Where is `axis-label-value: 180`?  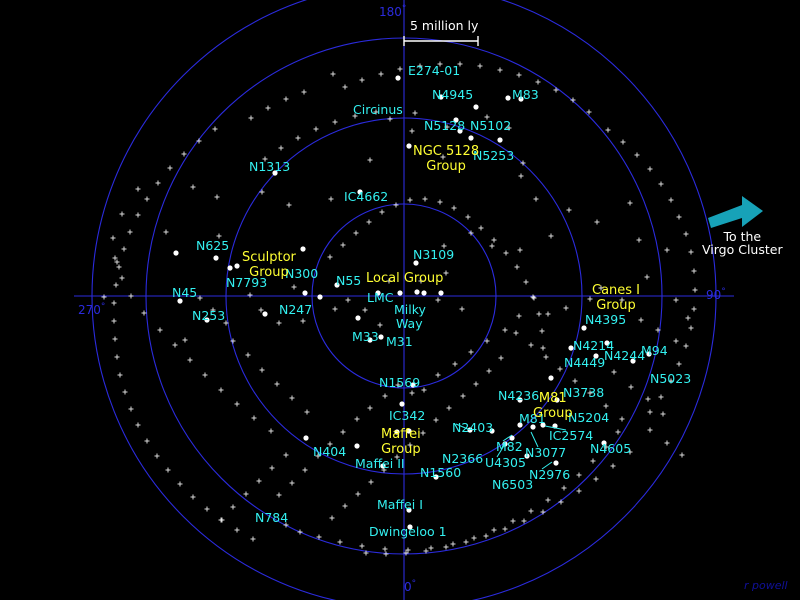 axis-label-value: 180 is located at coordinates (390, 12).